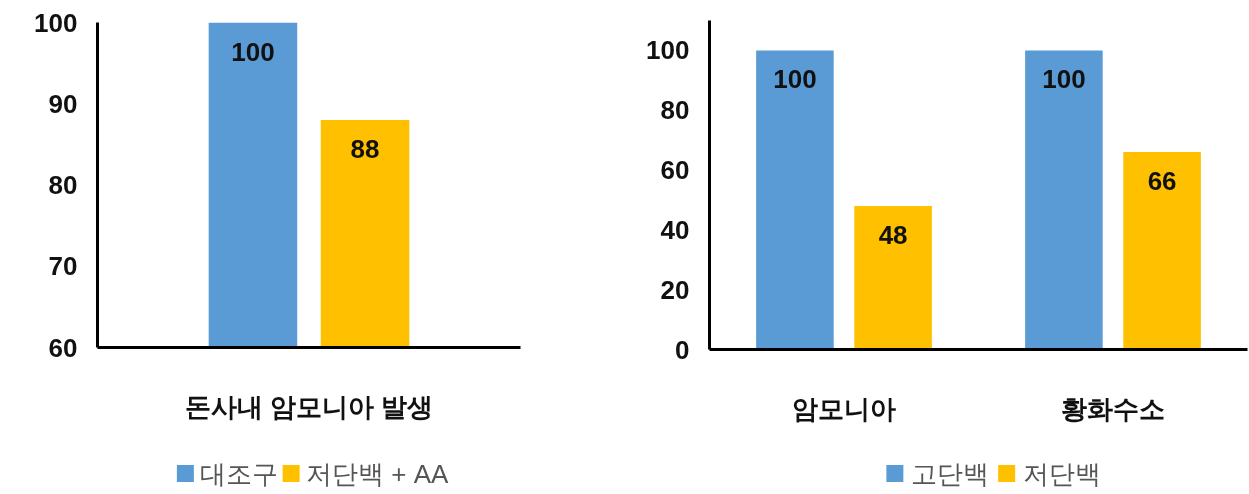 The width and height of the screenshot is (1249, 494). I want to click on data-label: 66, so click(1162, 181).